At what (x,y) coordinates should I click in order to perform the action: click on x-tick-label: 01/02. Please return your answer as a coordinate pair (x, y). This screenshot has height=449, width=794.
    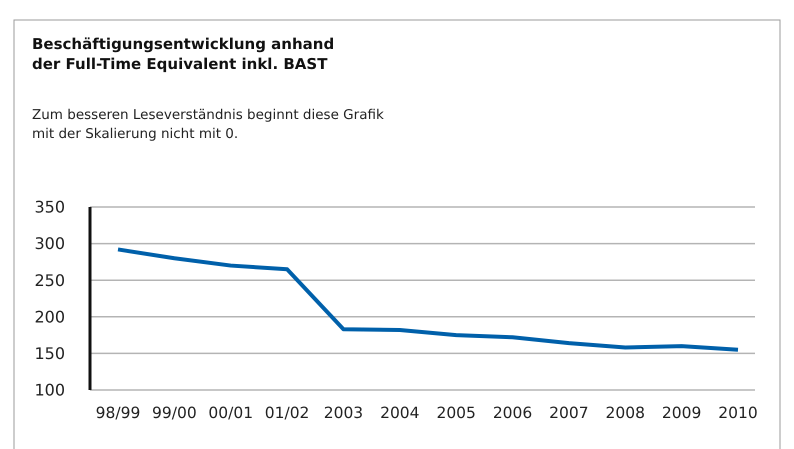
    Looking at the image, I should click on (287, 413).